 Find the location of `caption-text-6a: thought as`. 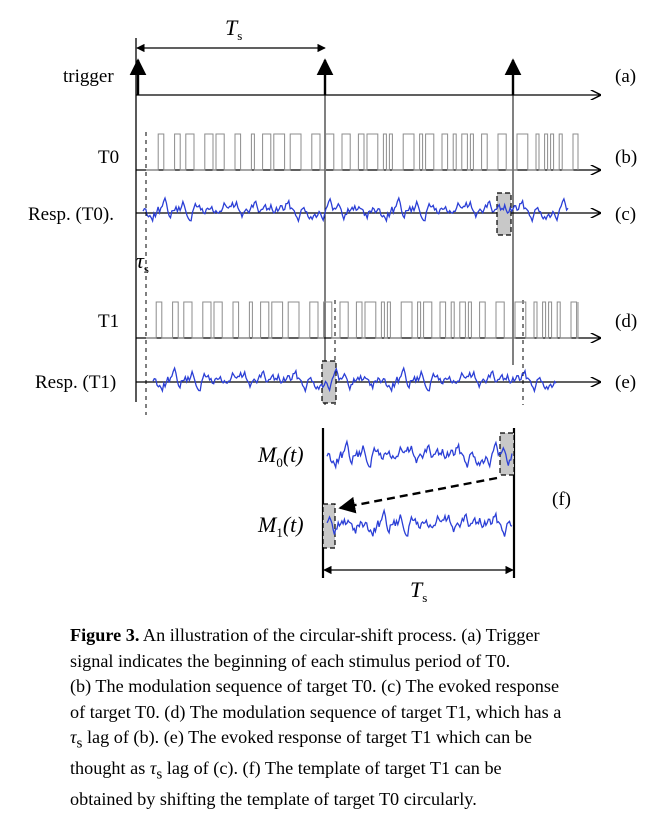

caption-text-6a: thought as is located at coordinates (110, 768).